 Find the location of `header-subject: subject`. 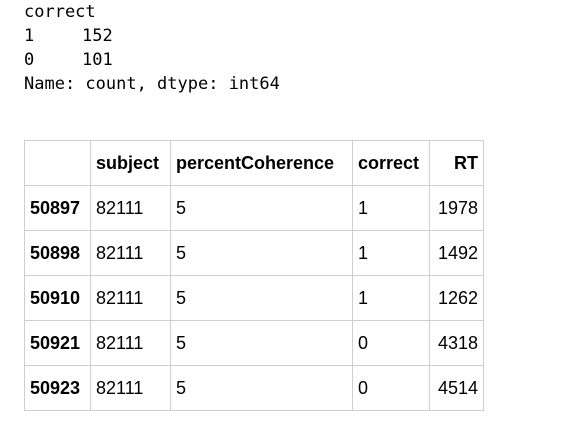

header-subject: subject is located at coordinates (130, 163).